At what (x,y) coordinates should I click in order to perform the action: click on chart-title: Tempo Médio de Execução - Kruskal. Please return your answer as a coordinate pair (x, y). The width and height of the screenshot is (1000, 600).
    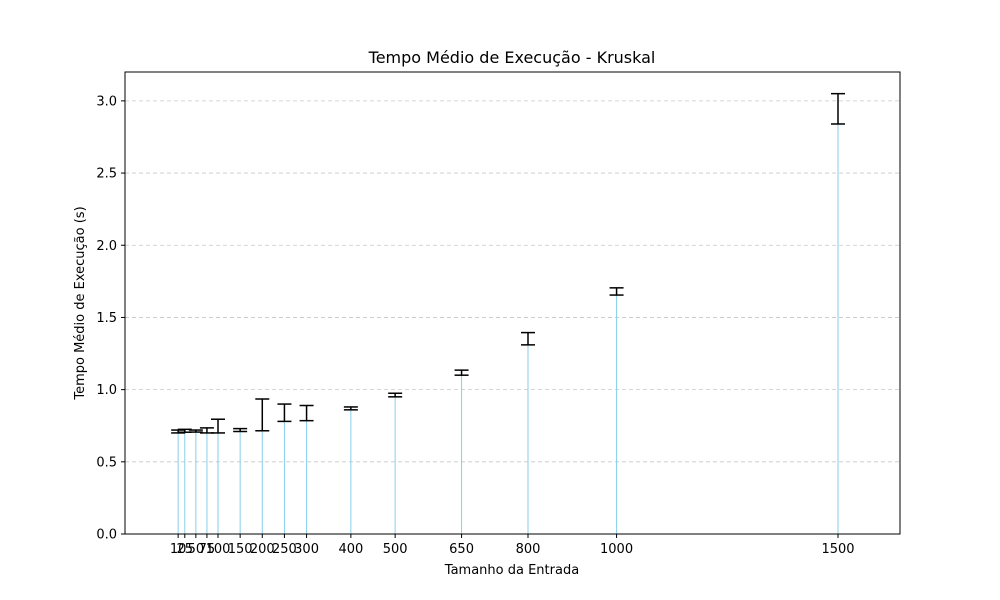
    Looking at the image, I should click on (512, 57).